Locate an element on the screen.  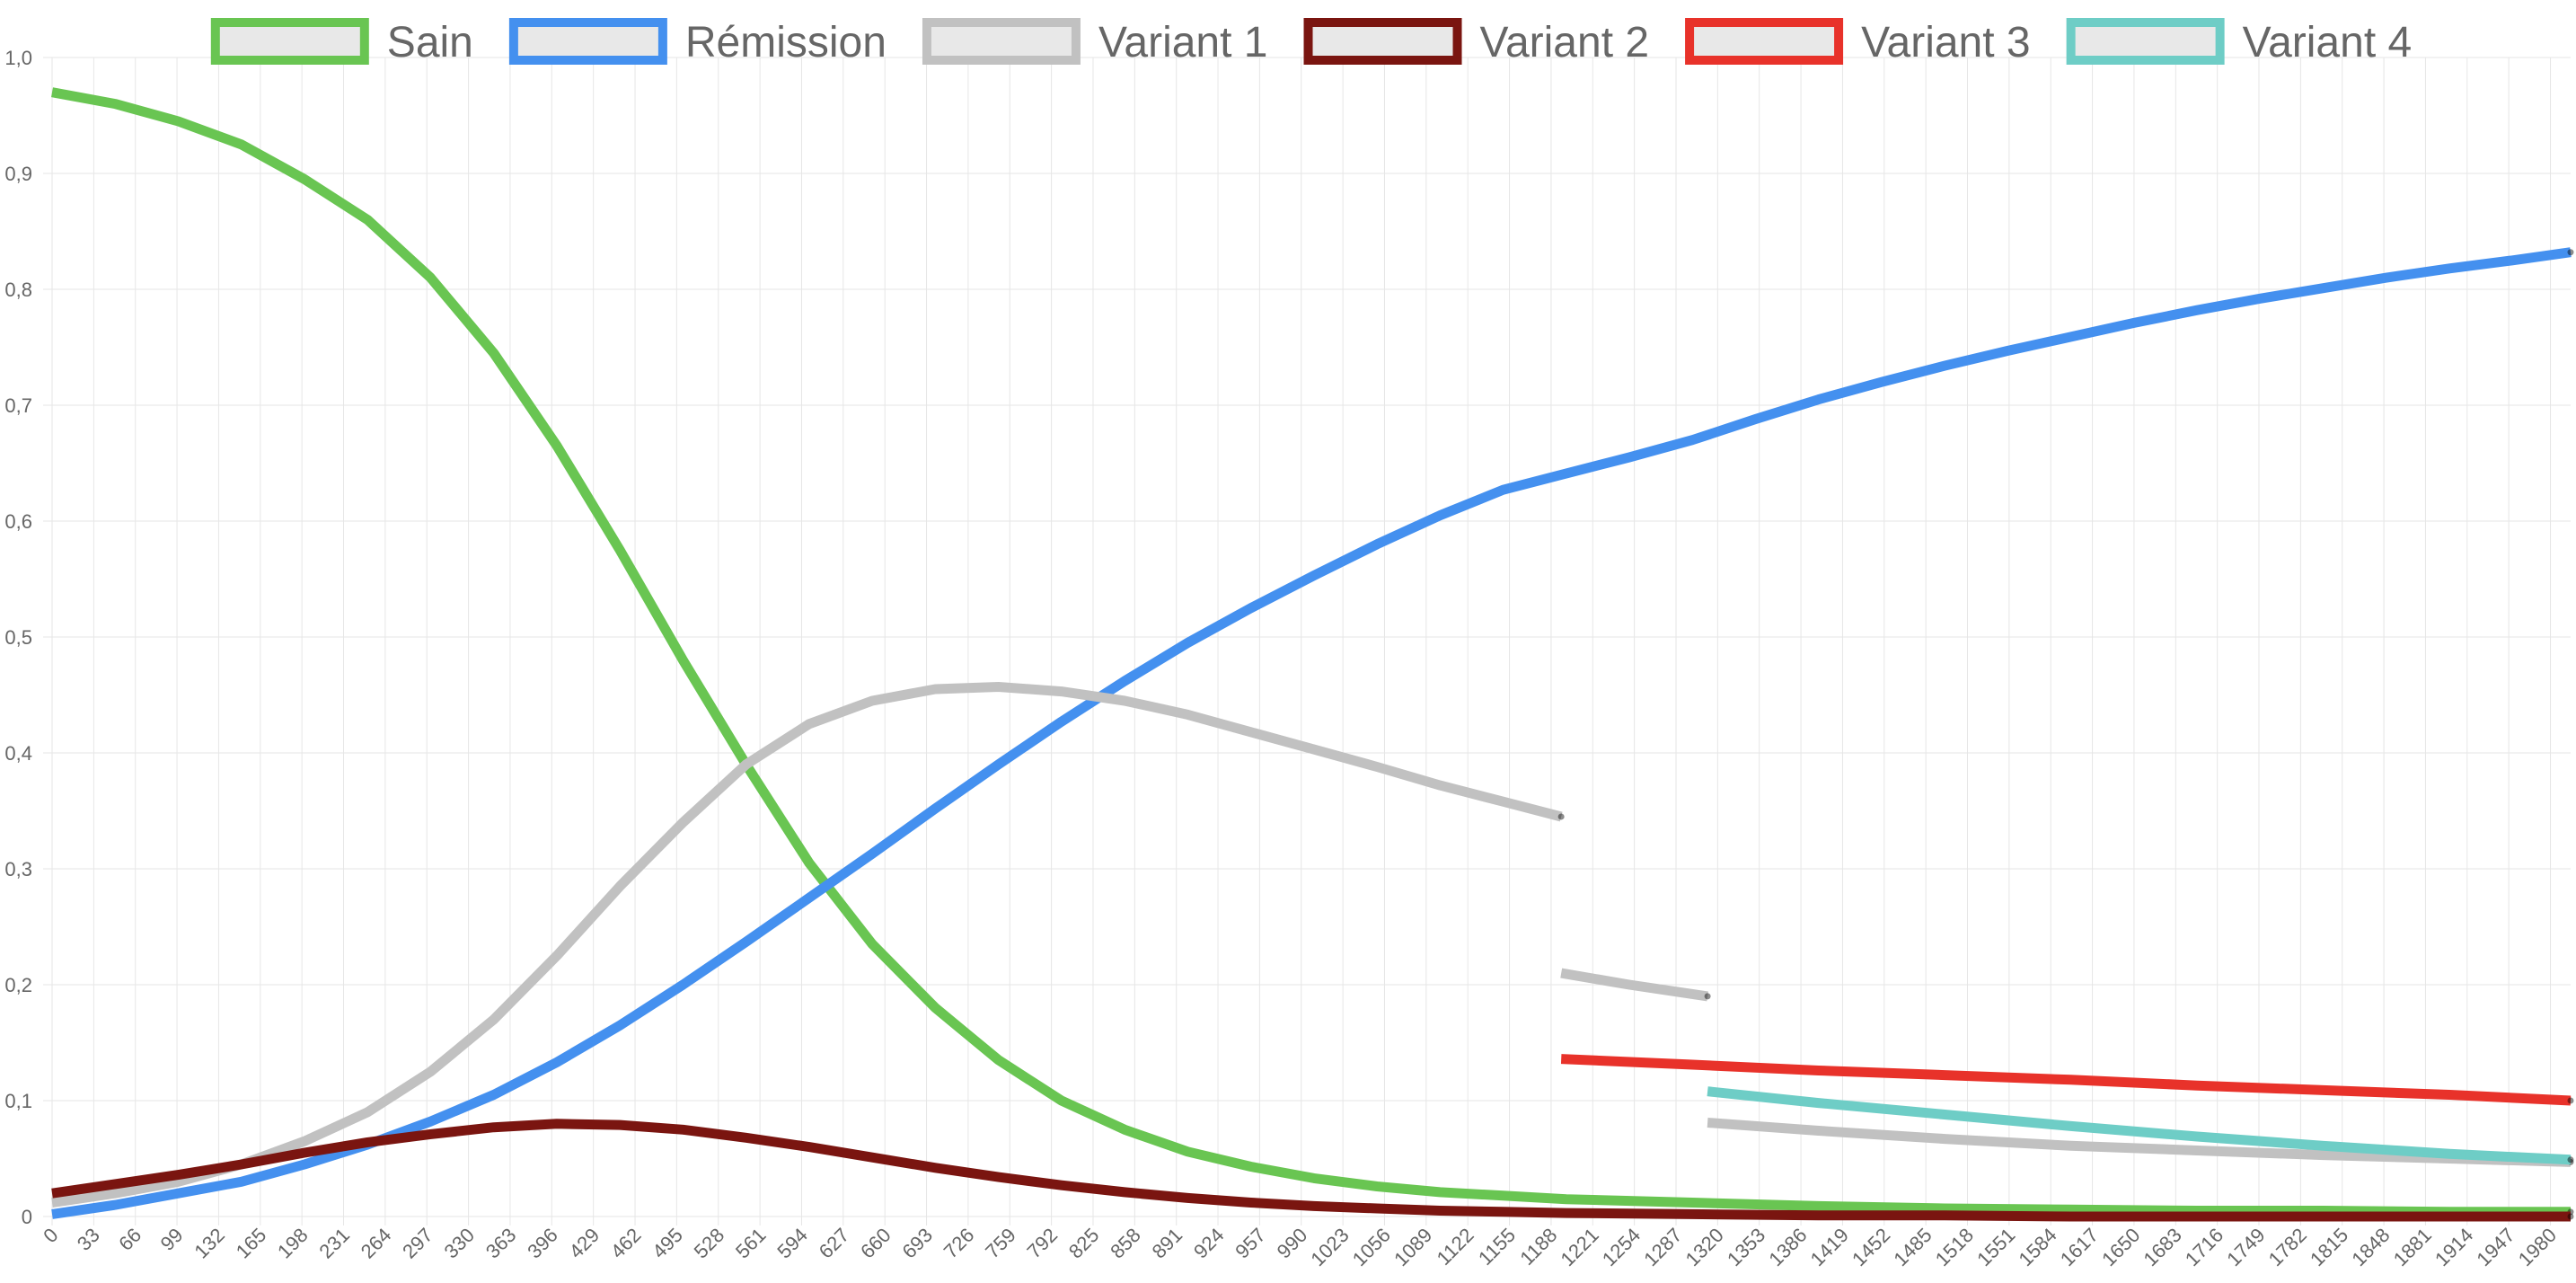
x-tick-label: 1683 is located at coordinates (2162, 1247).